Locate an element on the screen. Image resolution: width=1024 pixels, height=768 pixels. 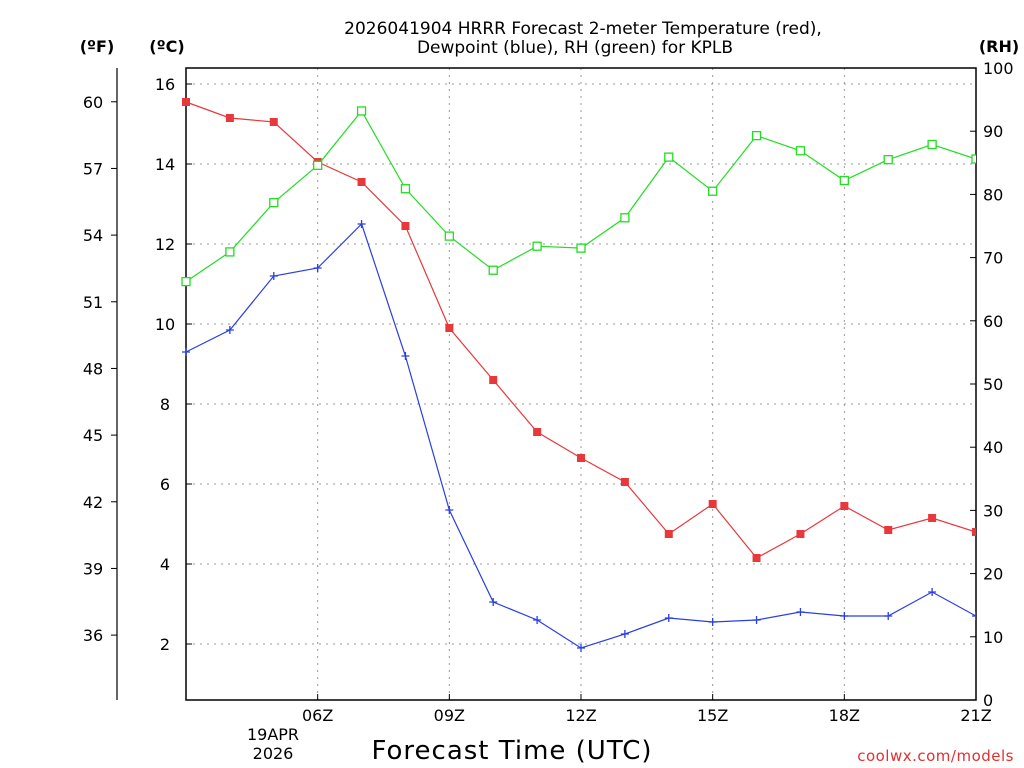
celsius-tick-label: 4 is located at coordinates (165, 564).